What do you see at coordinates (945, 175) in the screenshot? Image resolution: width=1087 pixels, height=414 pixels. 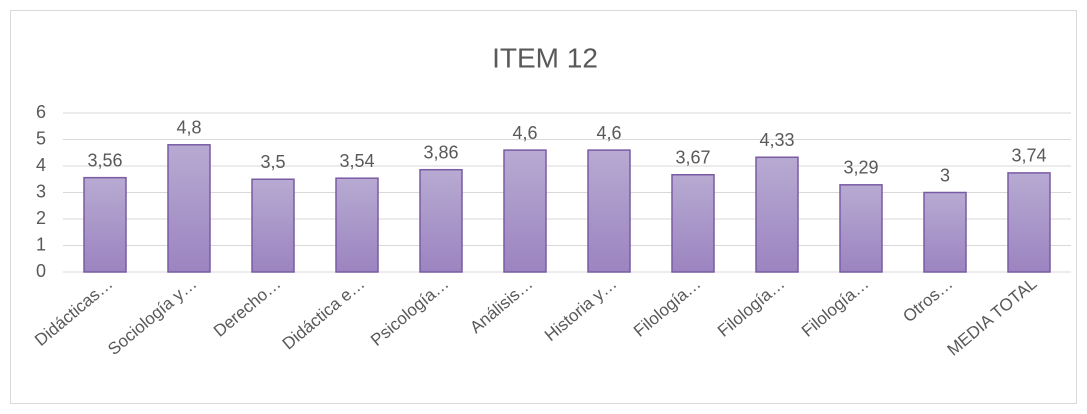 I see `value-label: 3` at bounding box center [945, 175].